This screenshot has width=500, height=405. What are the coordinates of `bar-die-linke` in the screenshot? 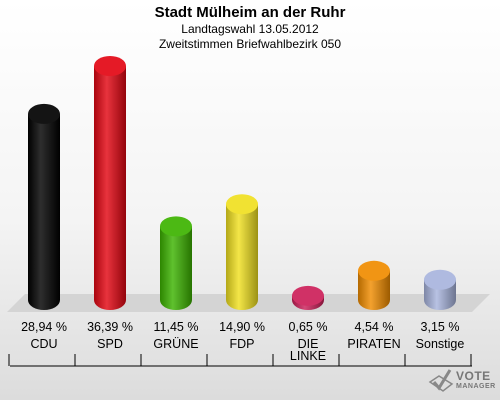 It's located at (308, 297).